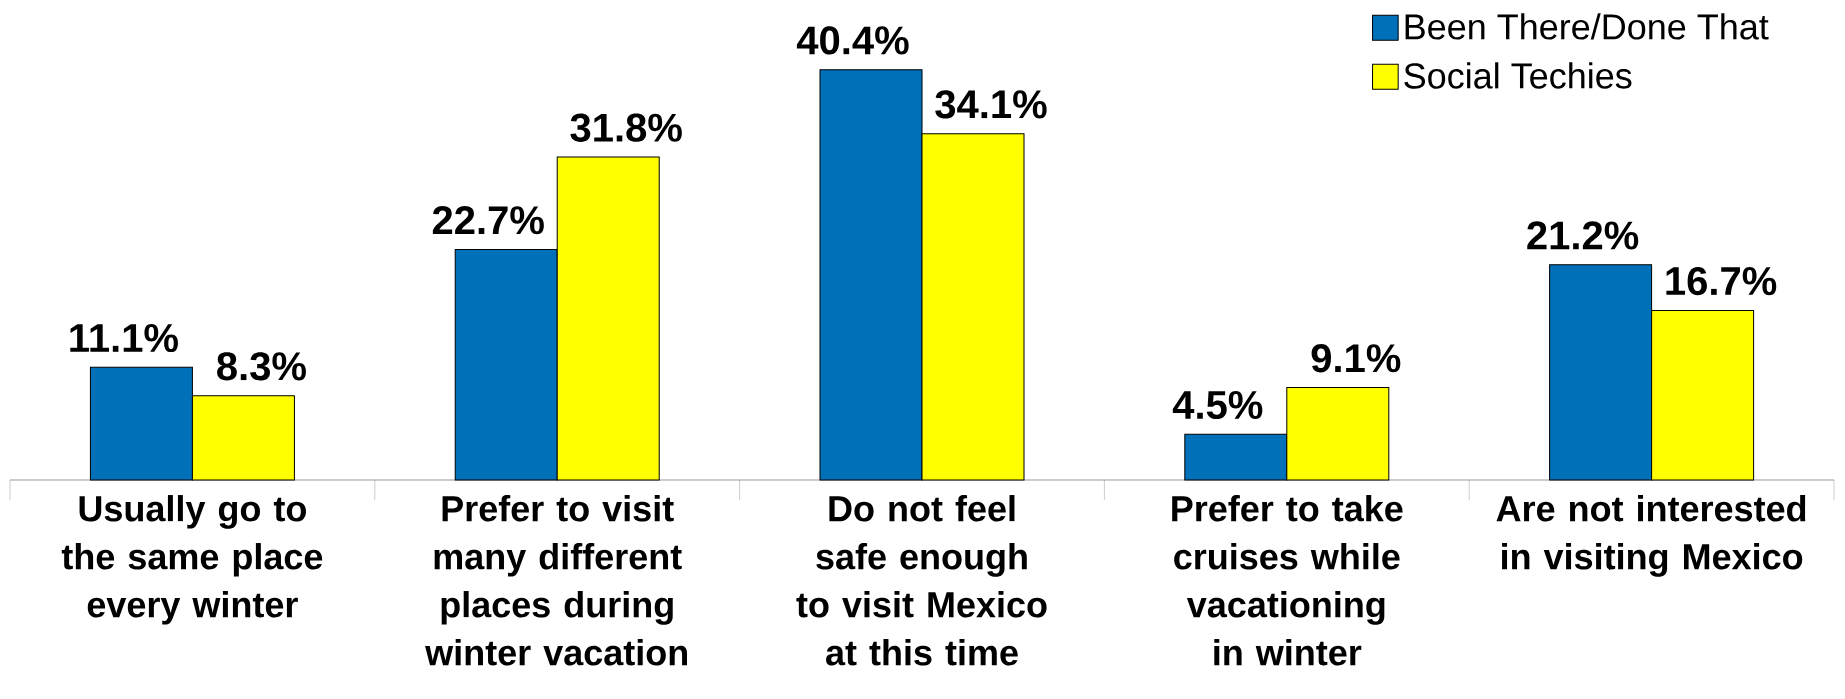 The height and width of the screenshot is (699, 1845). I want to click on data-label: 21.2%, so click(1583, 235).